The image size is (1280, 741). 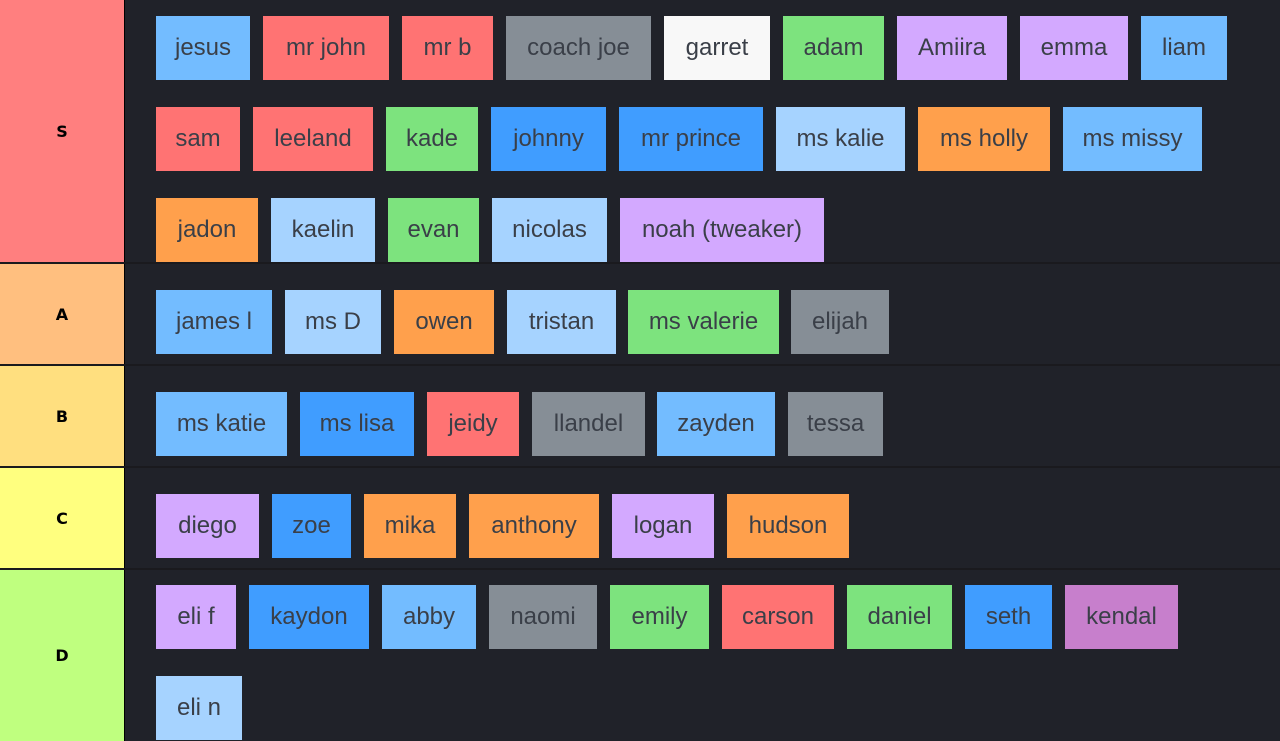 What do you see at coordinates (214, 322) in the screenshot?
I see `tier-item: james l` at bounding box center [214, 322].